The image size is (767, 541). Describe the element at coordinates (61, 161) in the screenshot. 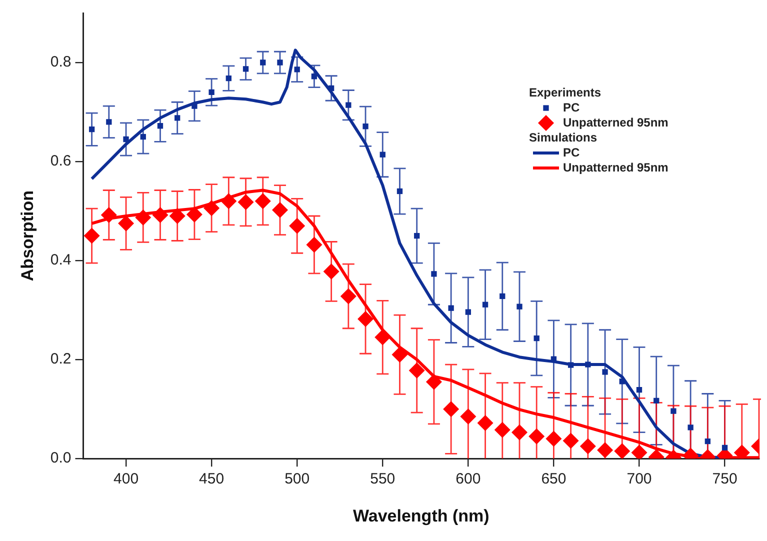

I see `y-tick-label: 0.6` at that location.